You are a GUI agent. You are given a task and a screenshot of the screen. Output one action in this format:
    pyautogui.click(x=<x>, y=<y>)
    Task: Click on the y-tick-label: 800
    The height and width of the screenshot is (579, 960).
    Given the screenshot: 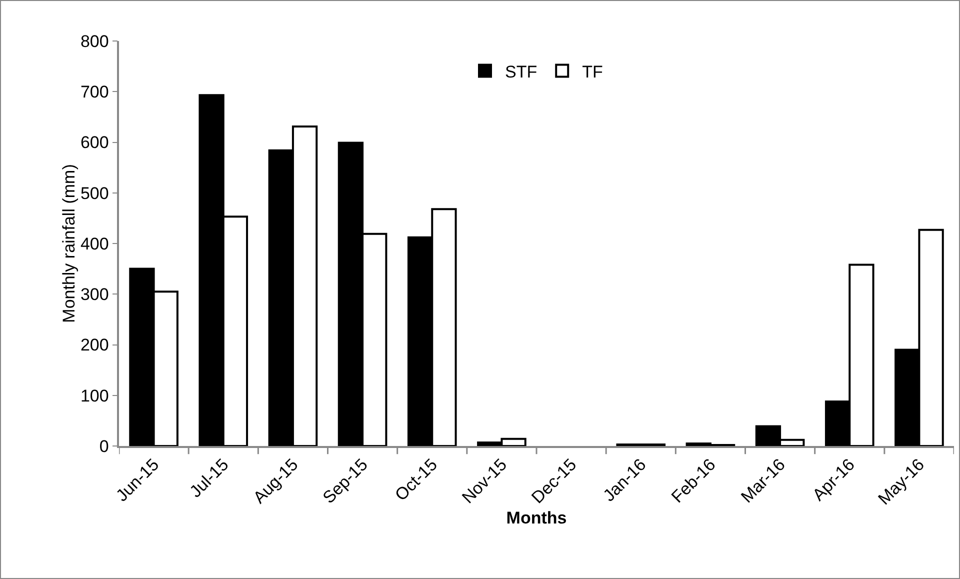 What is the action you would take?
    pyautogui.click(x=94, y=41)
    